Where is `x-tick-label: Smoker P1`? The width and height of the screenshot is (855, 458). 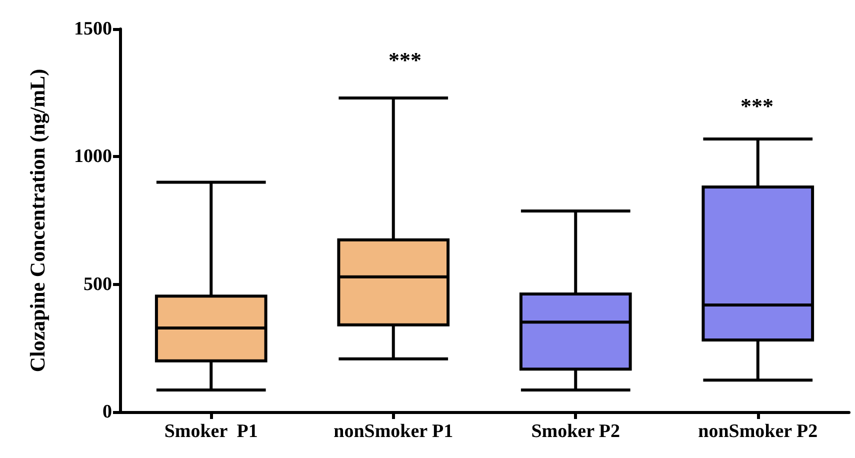
x-tick-label: Smoker P1 is located at coordinates (211, 431).